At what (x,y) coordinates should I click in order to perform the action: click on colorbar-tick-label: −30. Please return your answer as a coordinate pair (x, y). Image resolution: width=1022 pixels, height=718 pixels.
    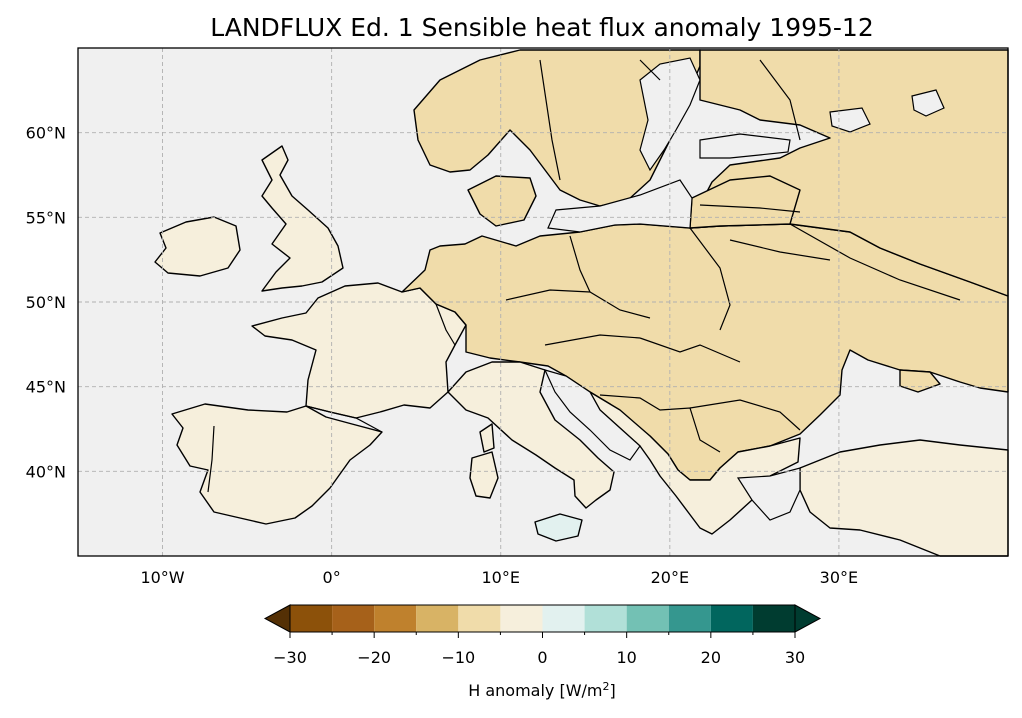
    Looking at the image, I should click on (290, 657).